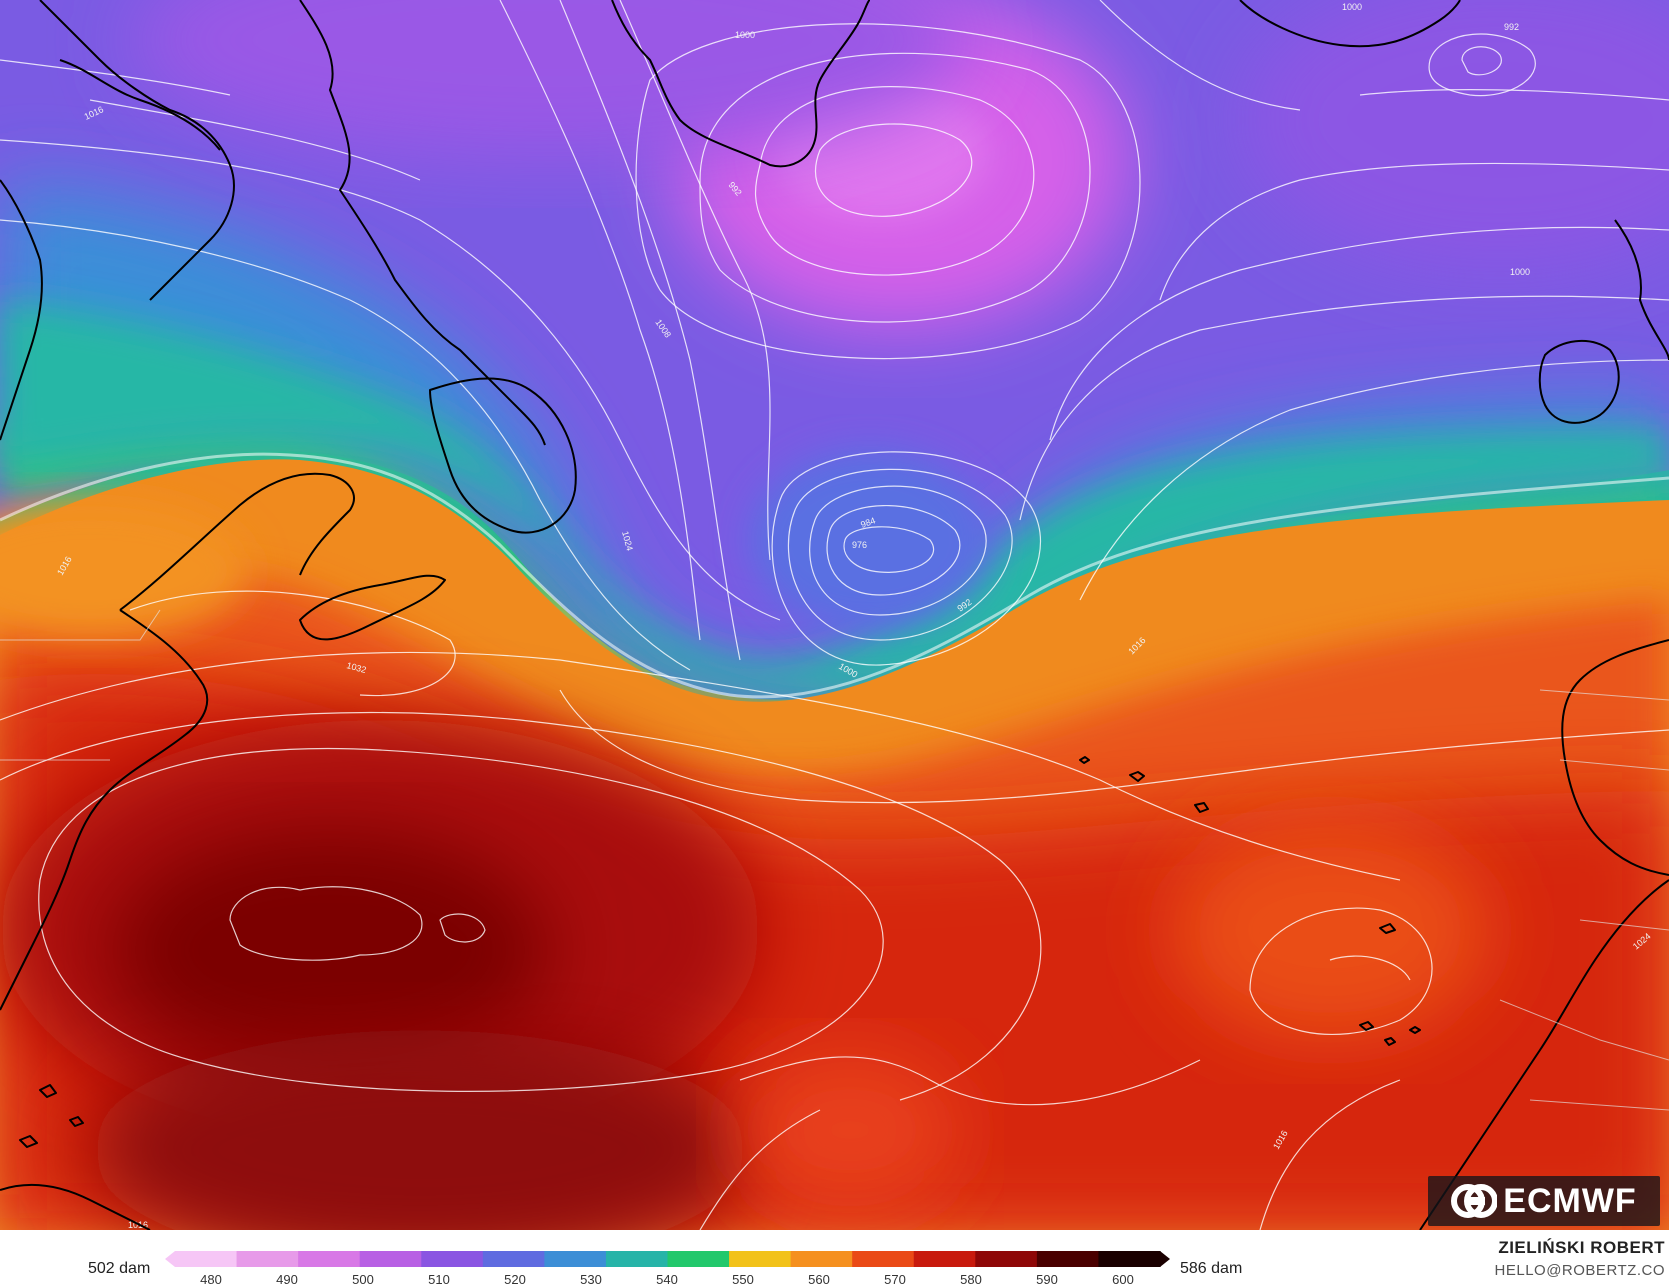 The height and width of the screenshot is (1287, 1669). I want to click on color-scale-bar, so click(667, 1259).